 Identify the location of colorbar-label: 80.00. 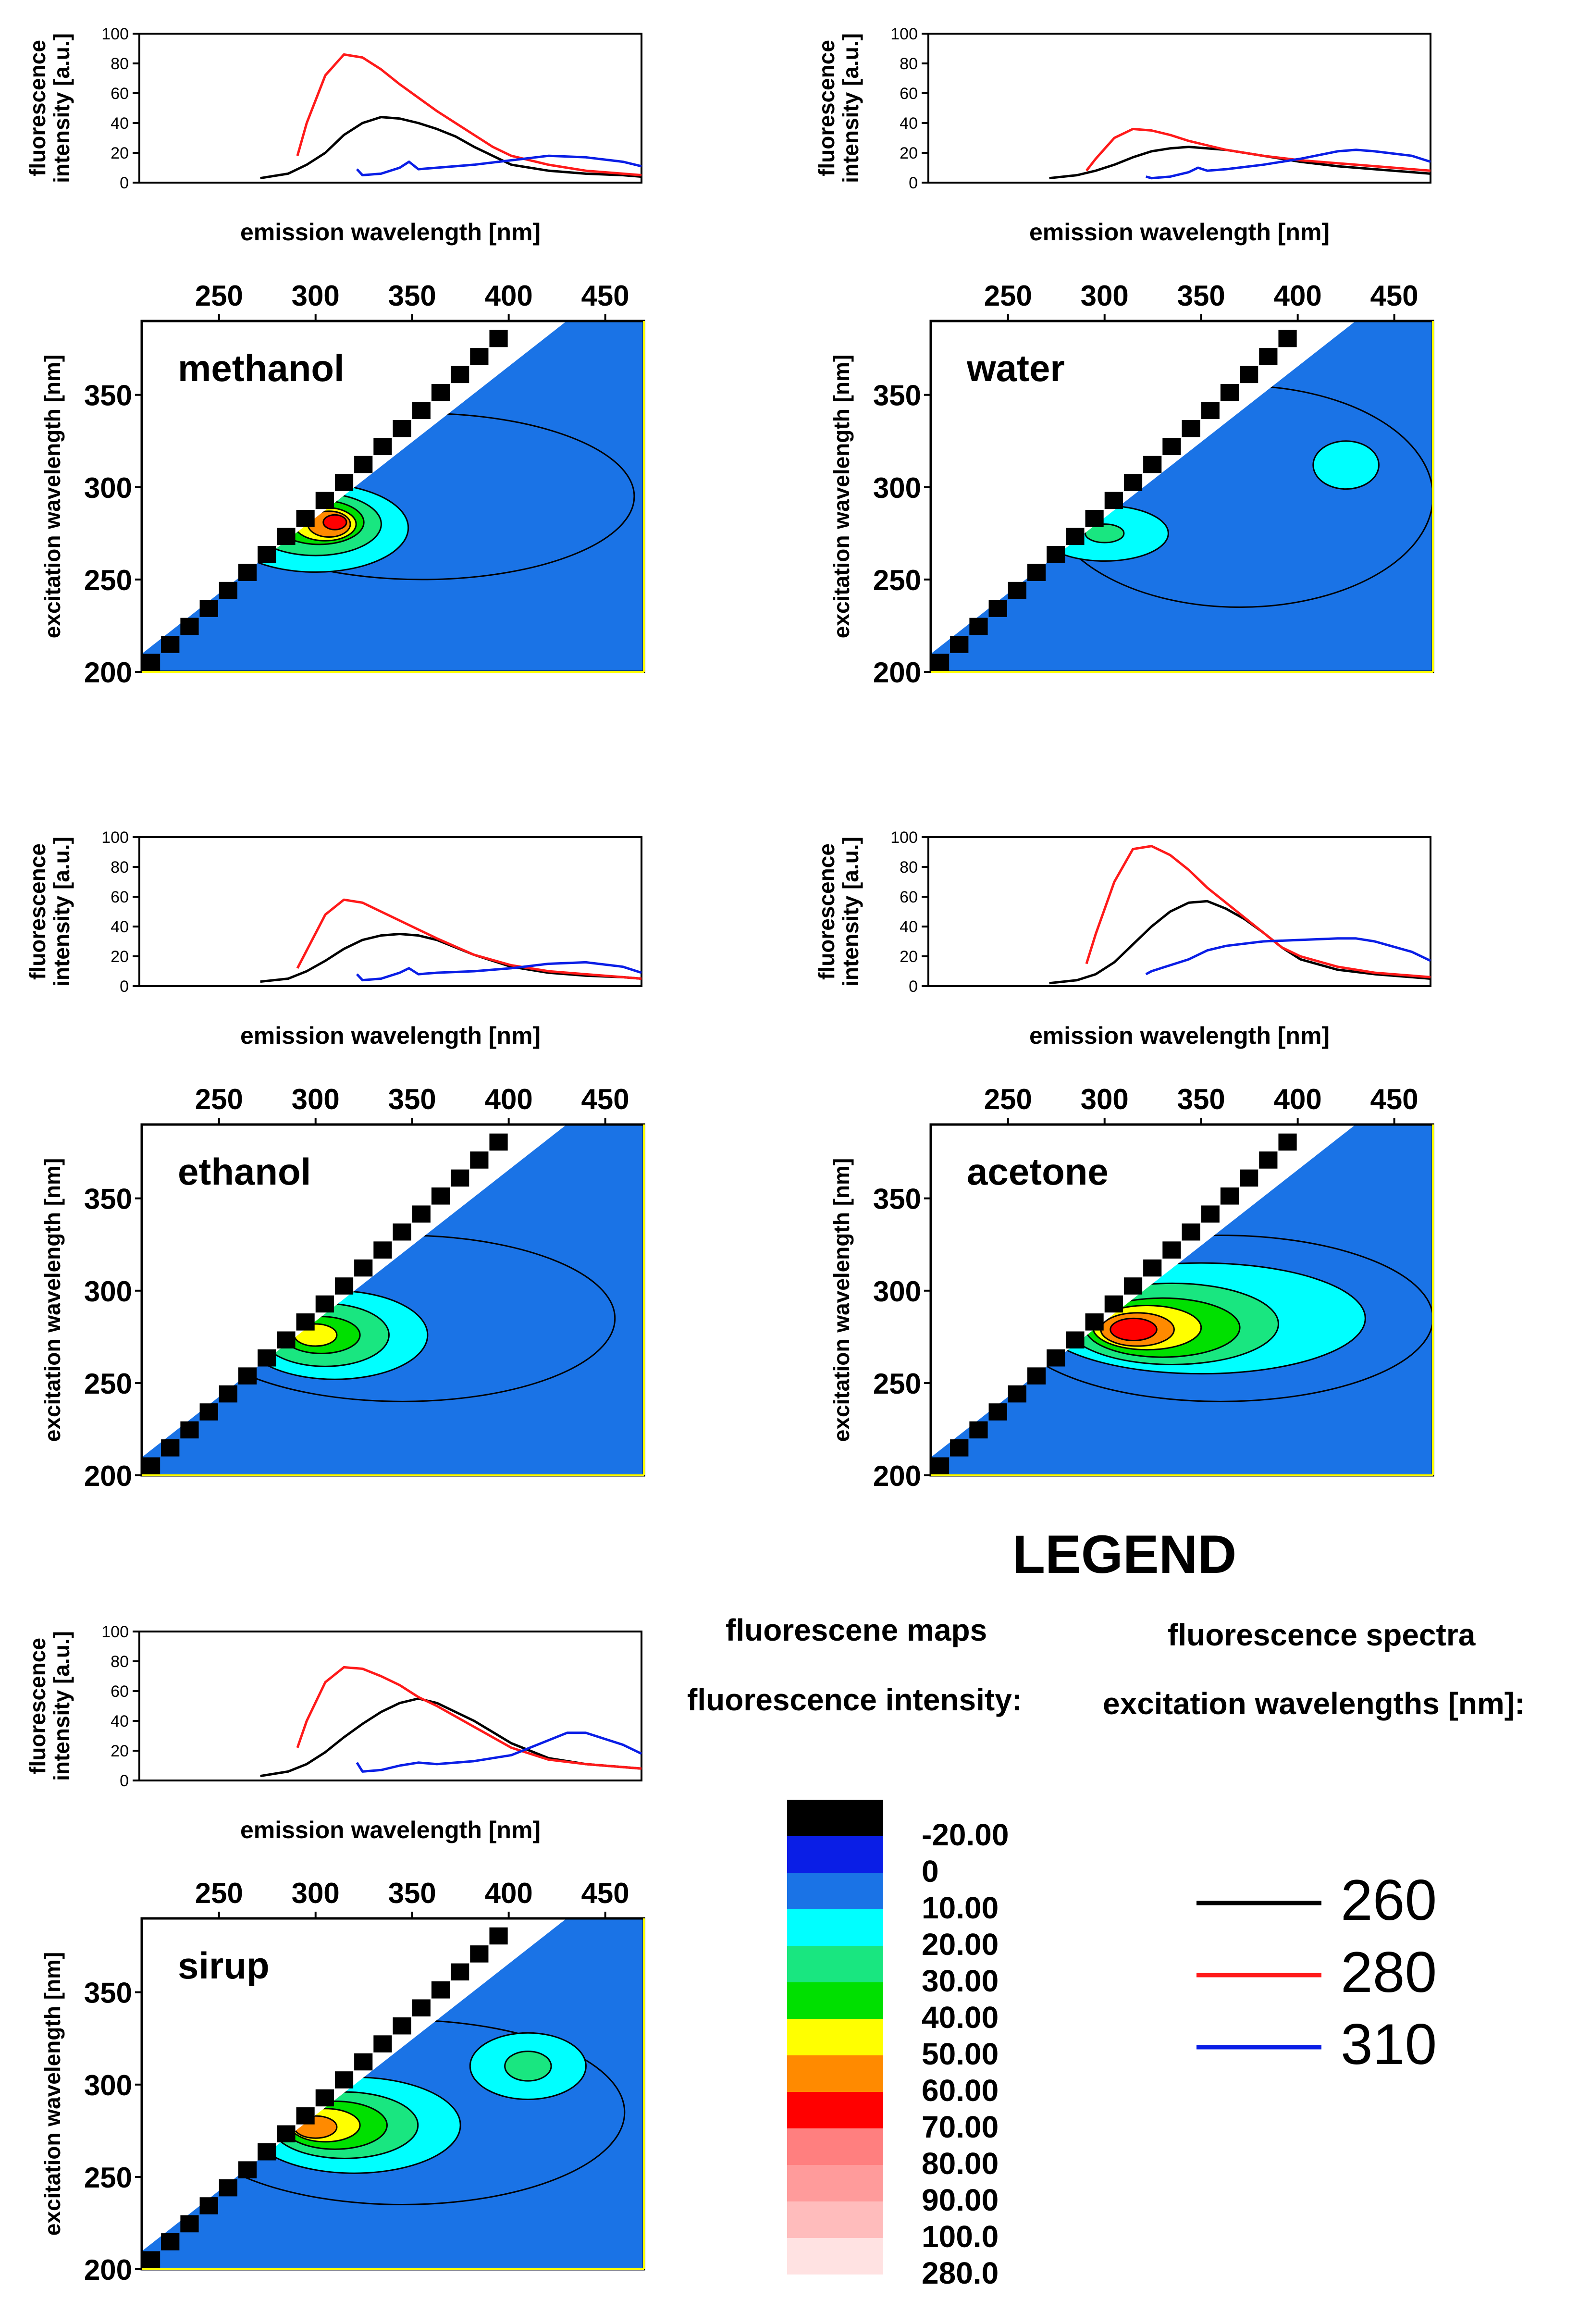
(960, 2163).